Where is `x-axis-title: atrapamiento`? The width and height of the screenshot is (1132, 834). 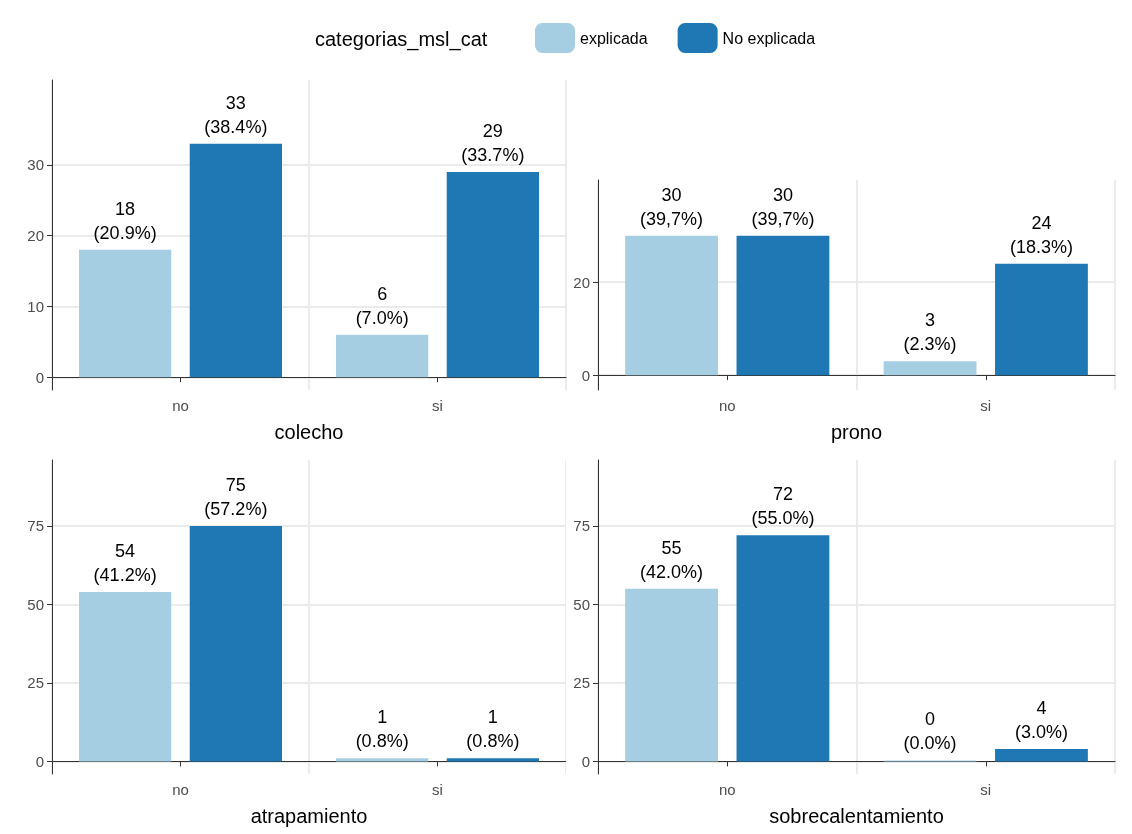 x-axis-title: atrapamiento is located at coordinates (309, 816).